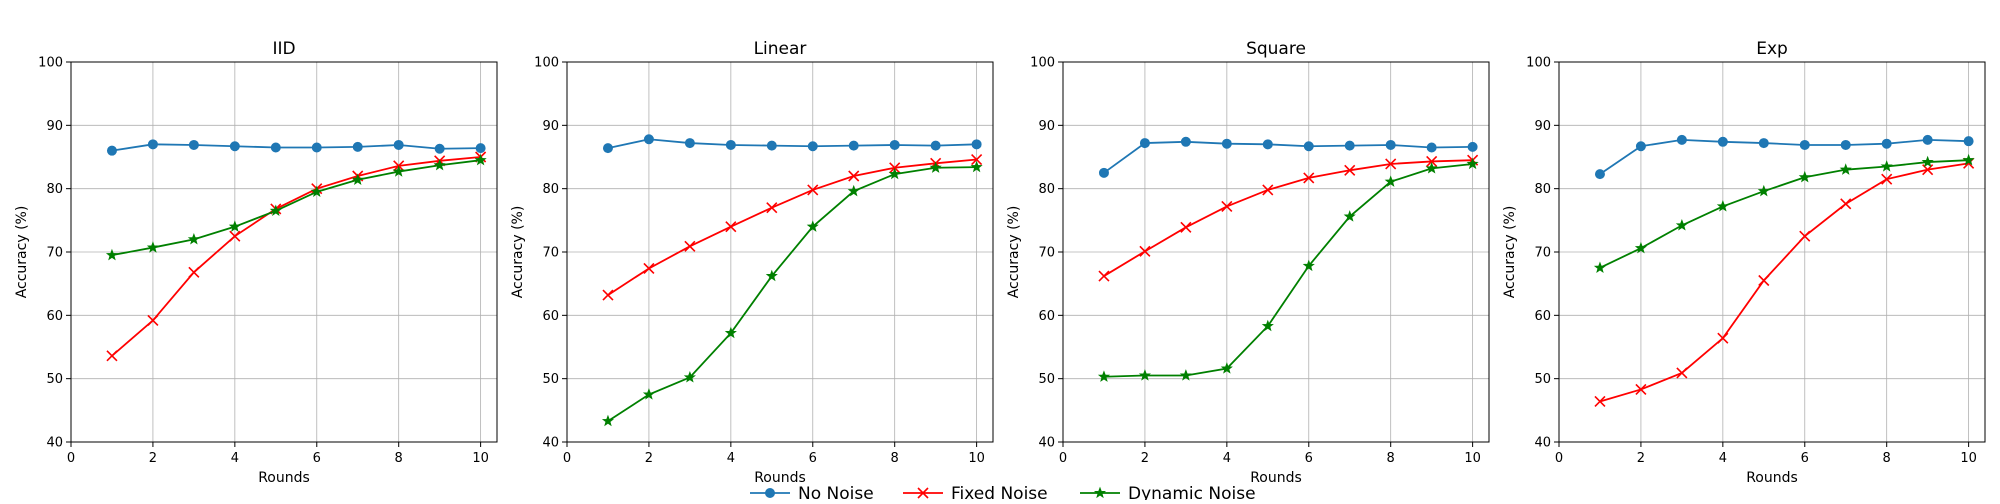  What do you see at coordinates (836, 492) in the screenshot?
I see `legend-label-no-noise: No Noise` at bounding box center [836, 492].